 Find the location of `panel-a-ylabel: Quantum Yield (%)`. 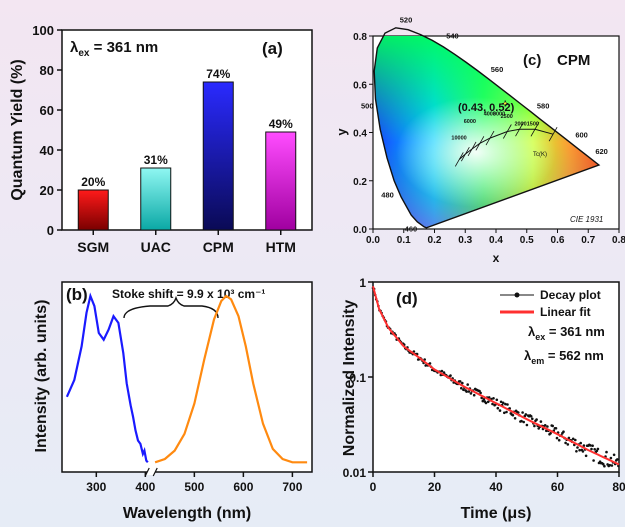

panel-a-ylabel: Quantum Yield (%) is located at coordinates (17, 129).